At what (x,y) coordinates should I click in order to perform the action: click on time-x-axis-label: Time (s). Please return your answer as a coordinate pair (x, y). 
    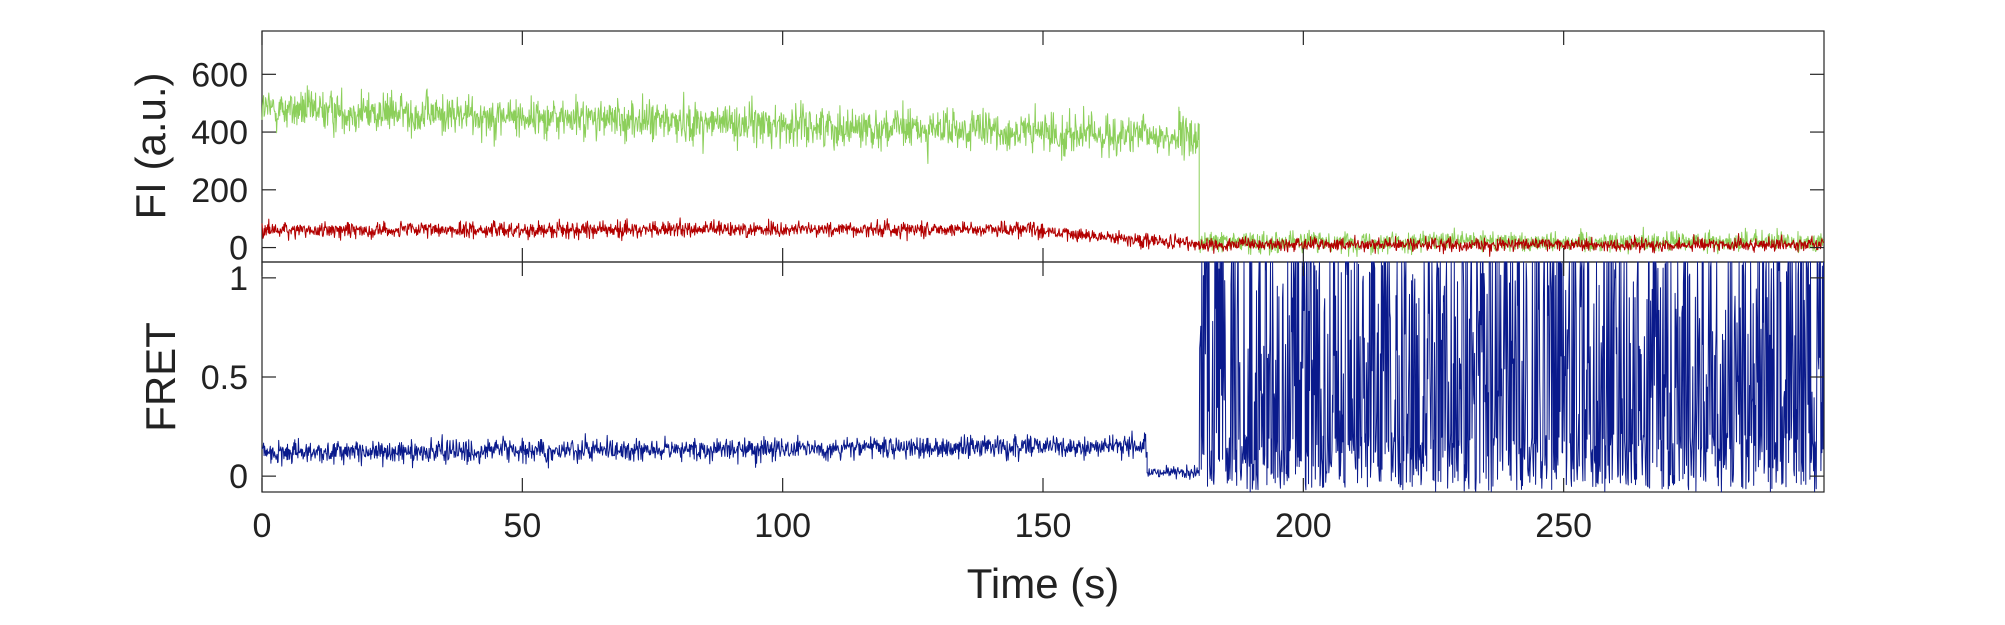
    Looking at the image, I should click on (1043, 583).